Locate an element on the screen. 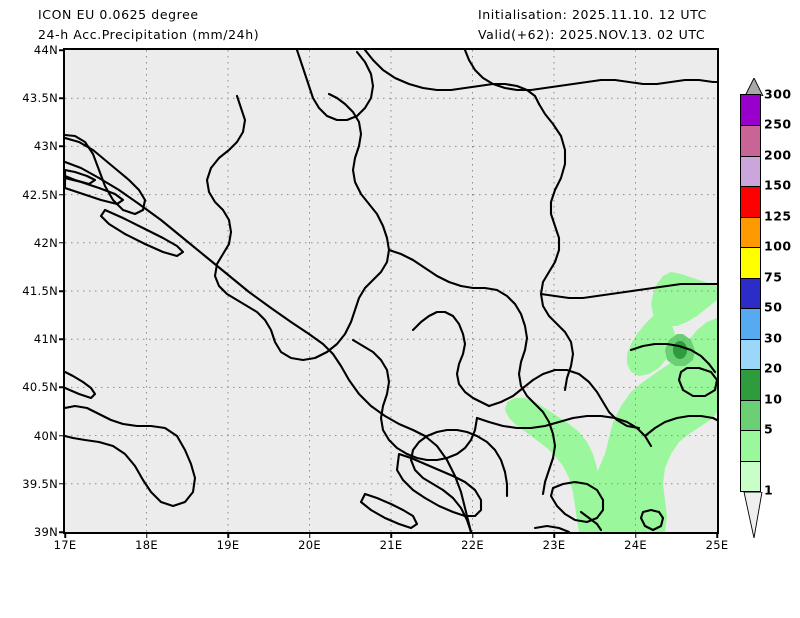 Image resolution: width=800 pixels, height=618 pixels. header-field-title: 24-h Acc.Precipitation (mm/24h) is located at coordinates (149, 34).